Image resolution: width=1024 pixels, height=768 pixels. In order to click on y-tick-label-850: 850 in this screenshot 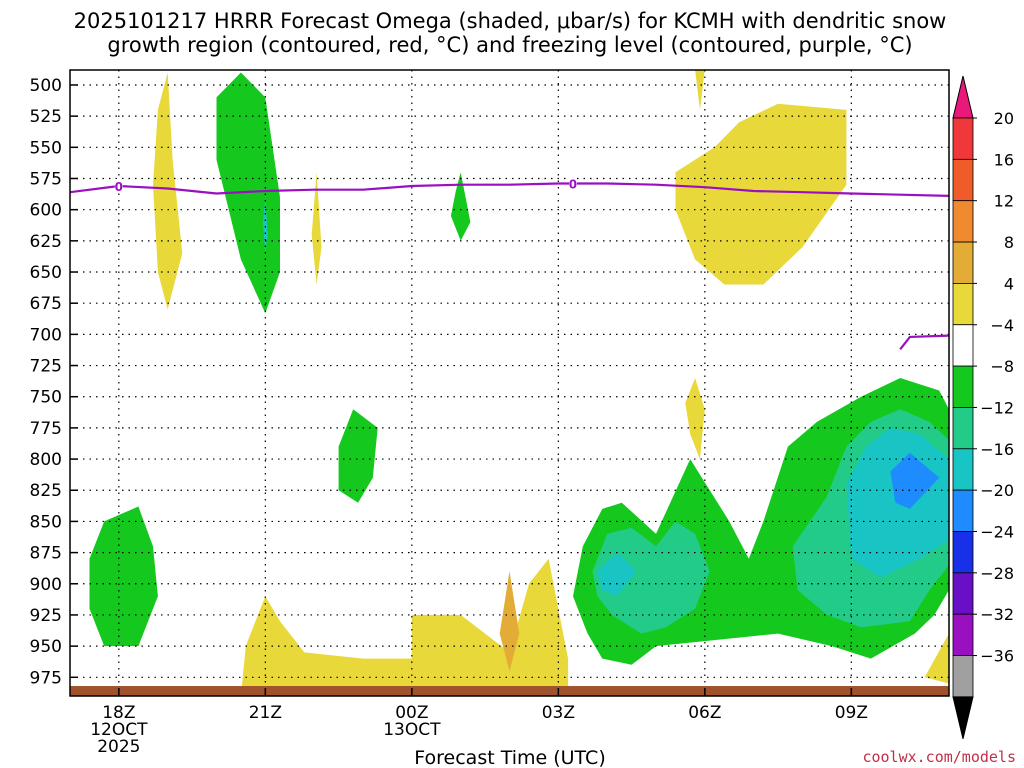, I will do `click(46, 522)`.